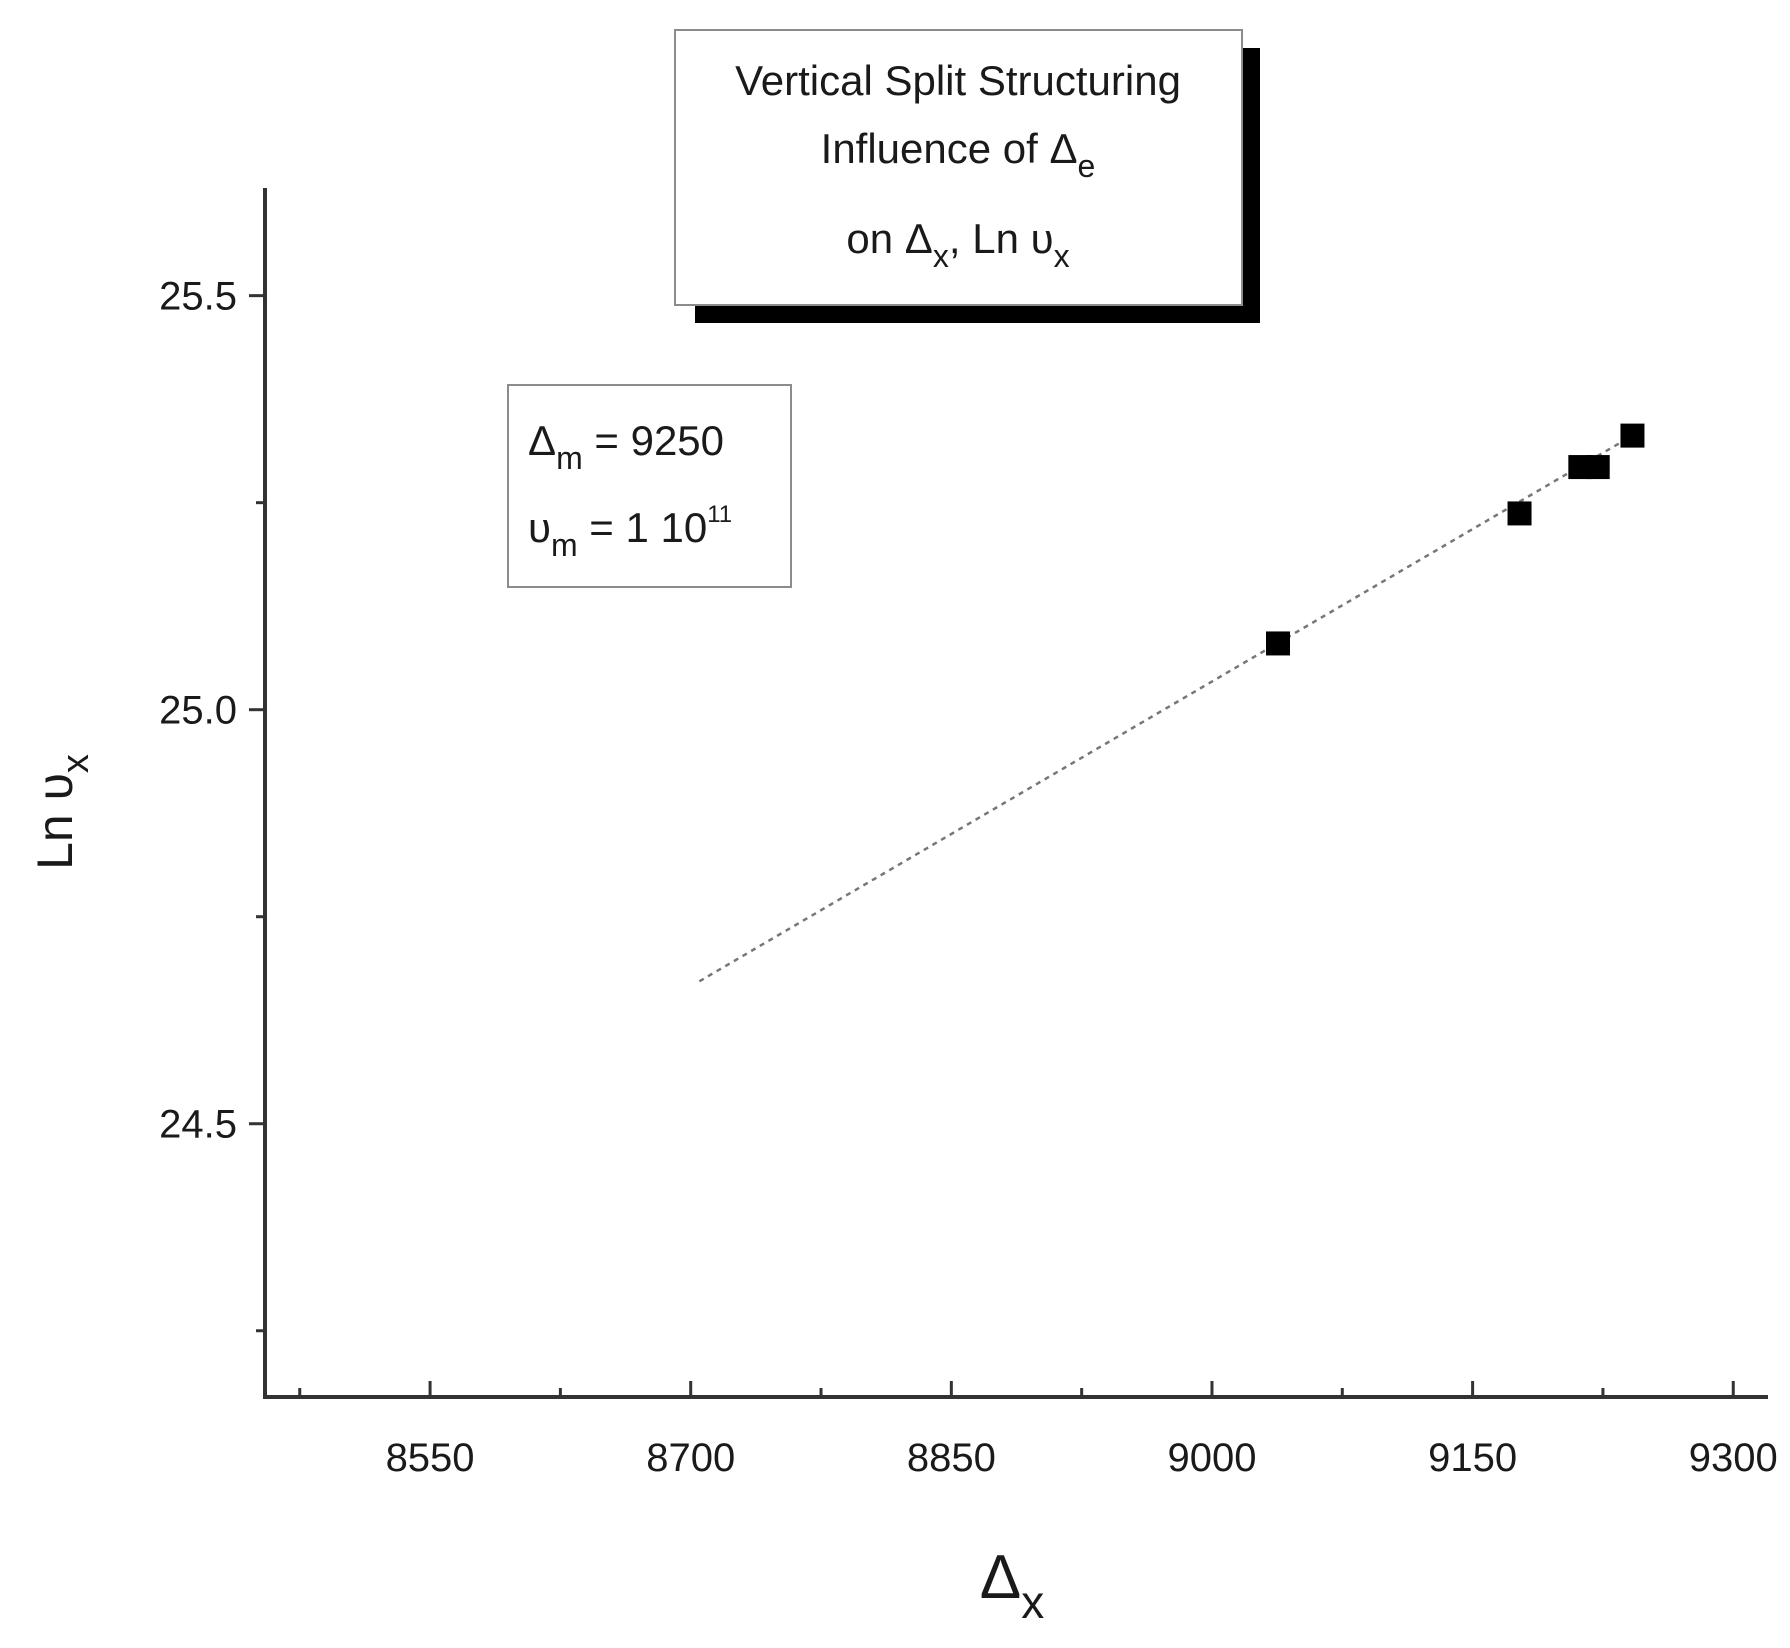 The image size is (1790, 1648). Describe the element at coordinates (690, 1458) in the screenshot. I see `x-tick-label: 8700` at that location.